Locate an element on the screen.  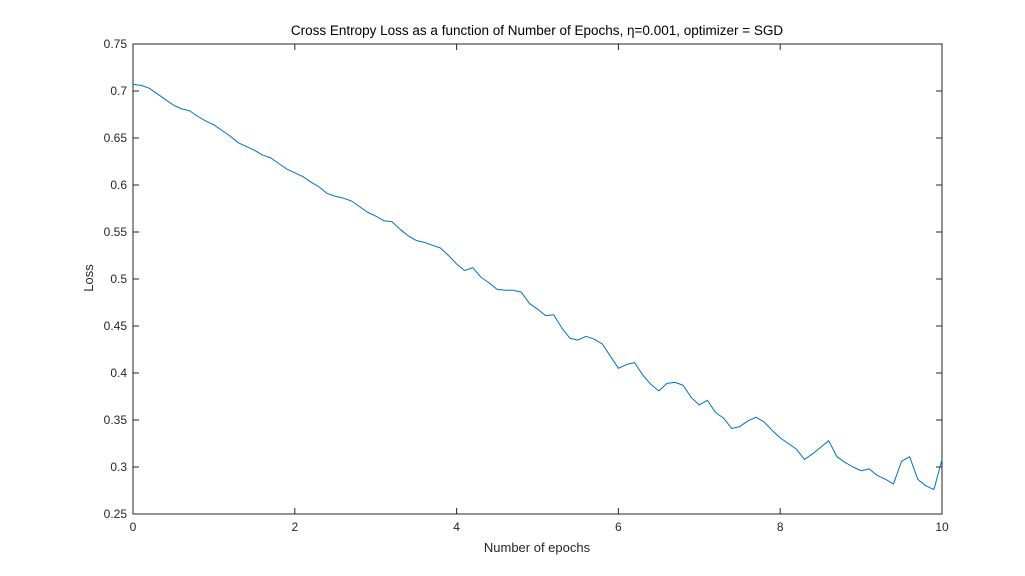
x-tick-label: 4 is located at coordinates (456, 527).